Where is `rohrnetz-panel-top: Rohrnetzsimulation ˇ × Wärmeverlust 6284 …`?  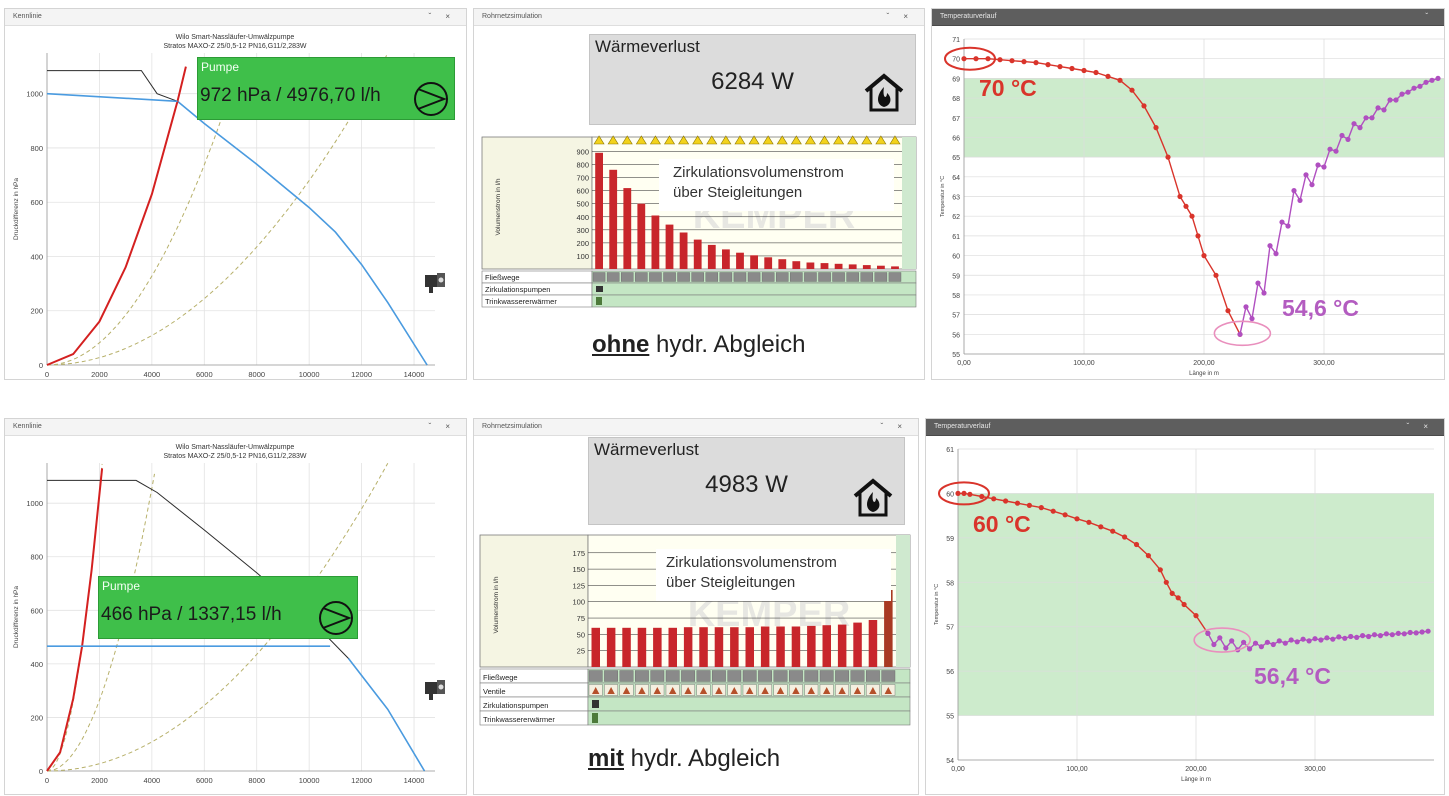
rohrnetz-panel-top: Rohrnetzsimulation ˇ × Wärmeverlust 6284 … is located at coordinates (699, 194).